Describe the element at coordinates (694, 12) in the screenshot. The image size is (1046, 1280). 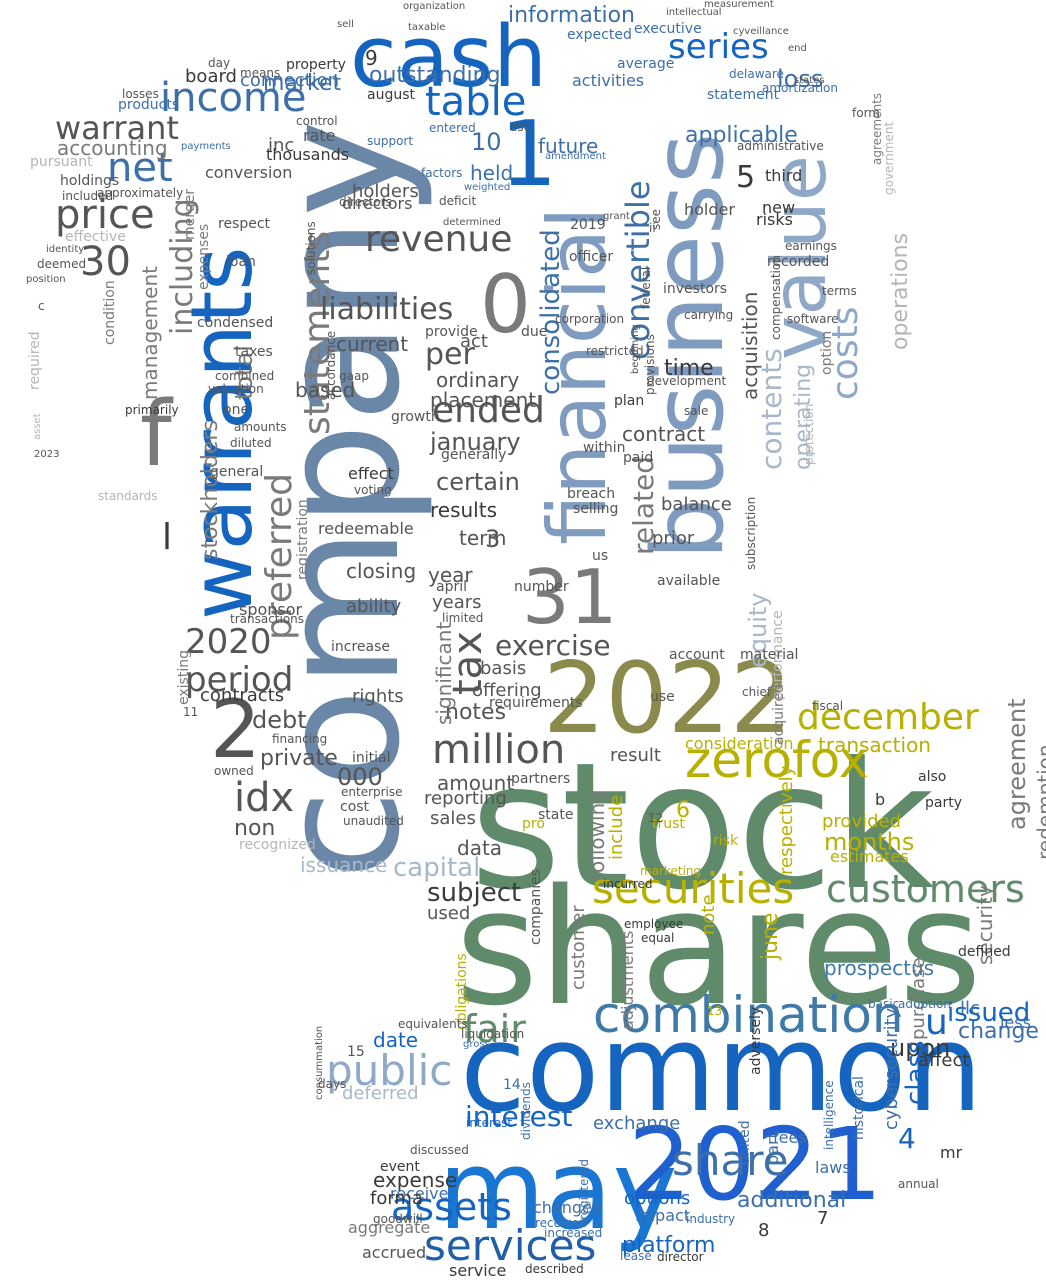
I see `word-intellectual: intellectual` at that location.